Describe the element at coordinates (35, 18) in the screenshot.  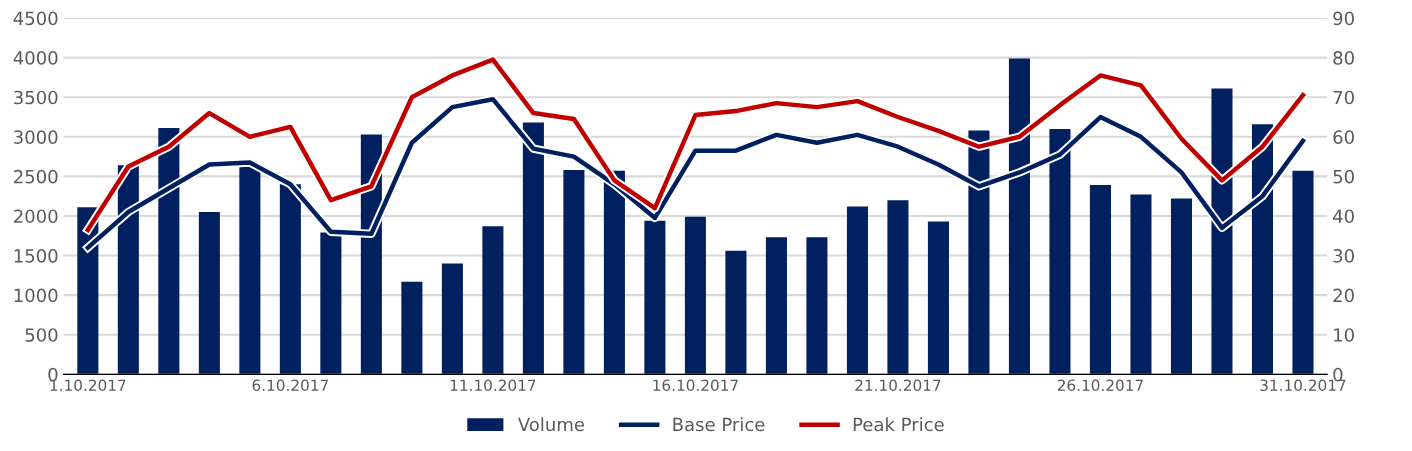
I see `y-tick-label: 4500` at that location.